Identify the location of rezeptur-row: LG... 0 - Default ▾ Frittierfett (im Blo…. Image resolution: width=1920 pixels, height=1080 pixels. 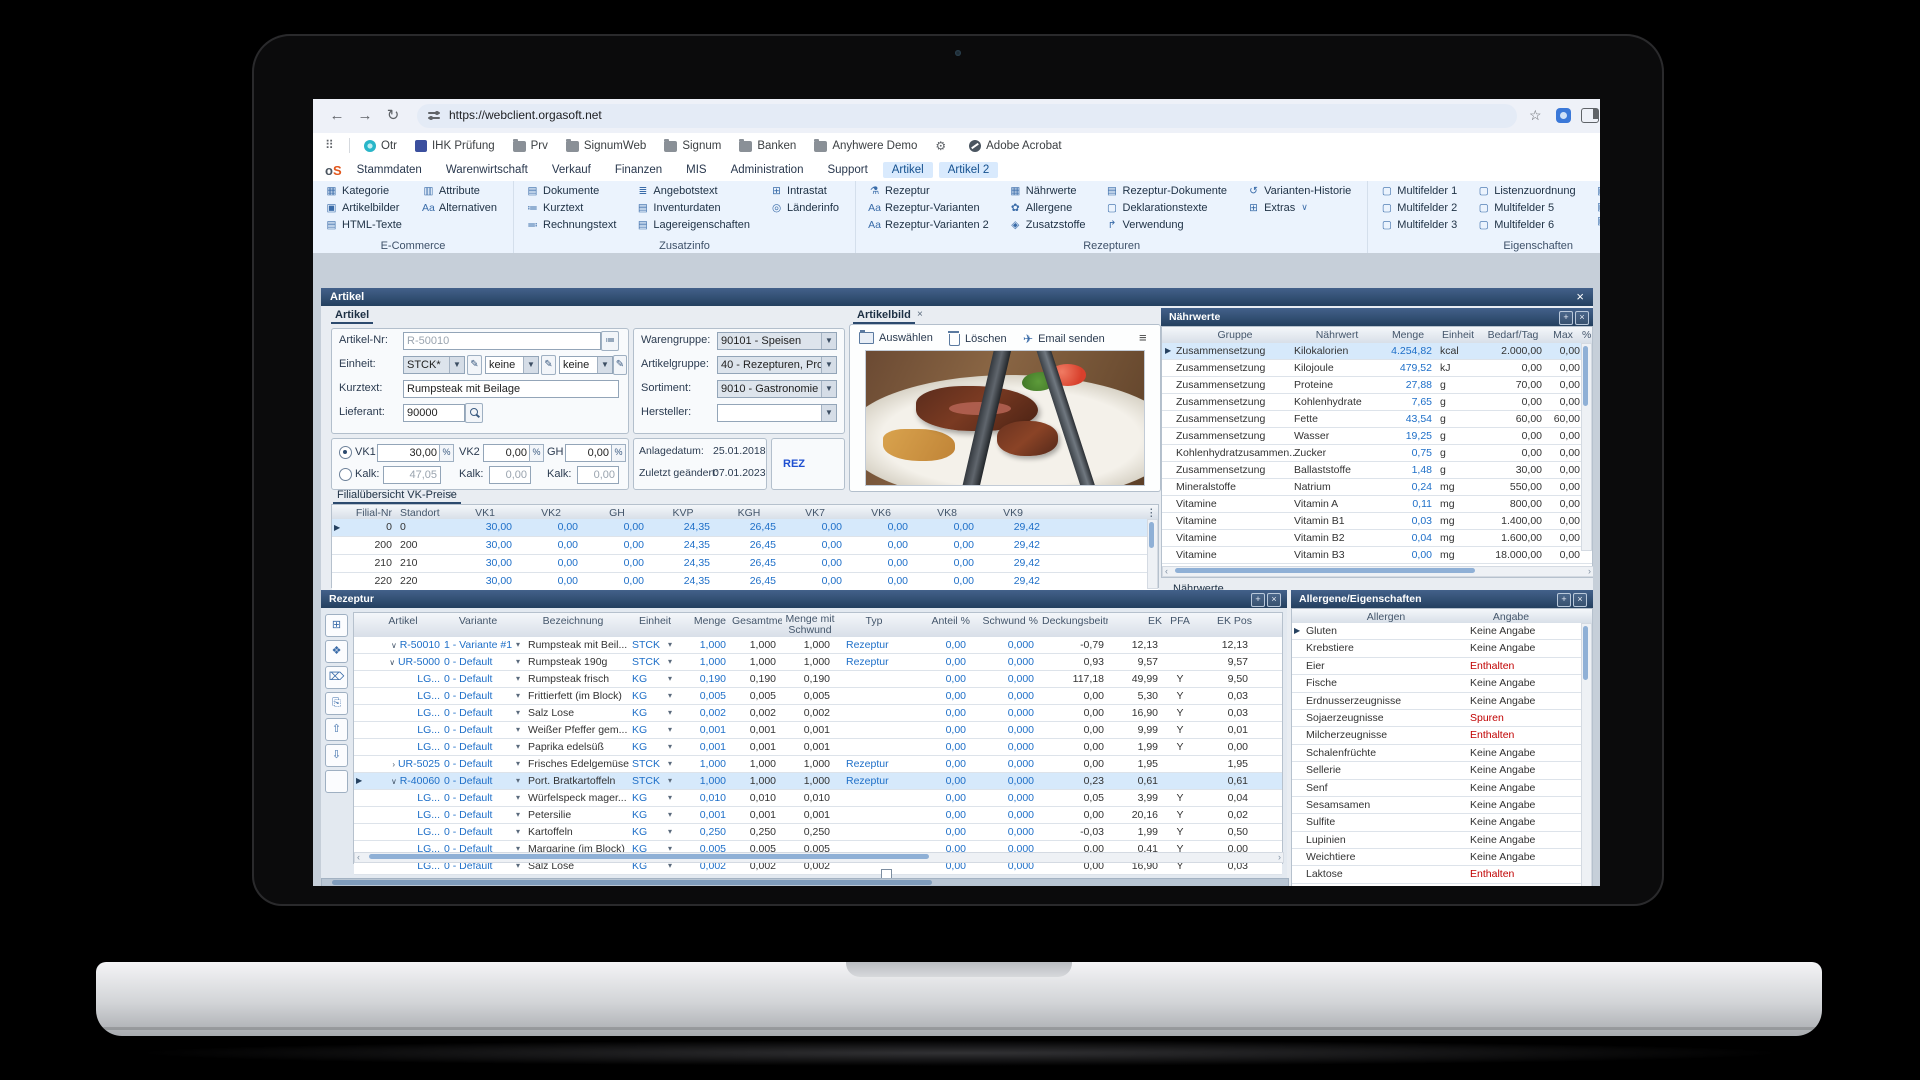
(818, 696).